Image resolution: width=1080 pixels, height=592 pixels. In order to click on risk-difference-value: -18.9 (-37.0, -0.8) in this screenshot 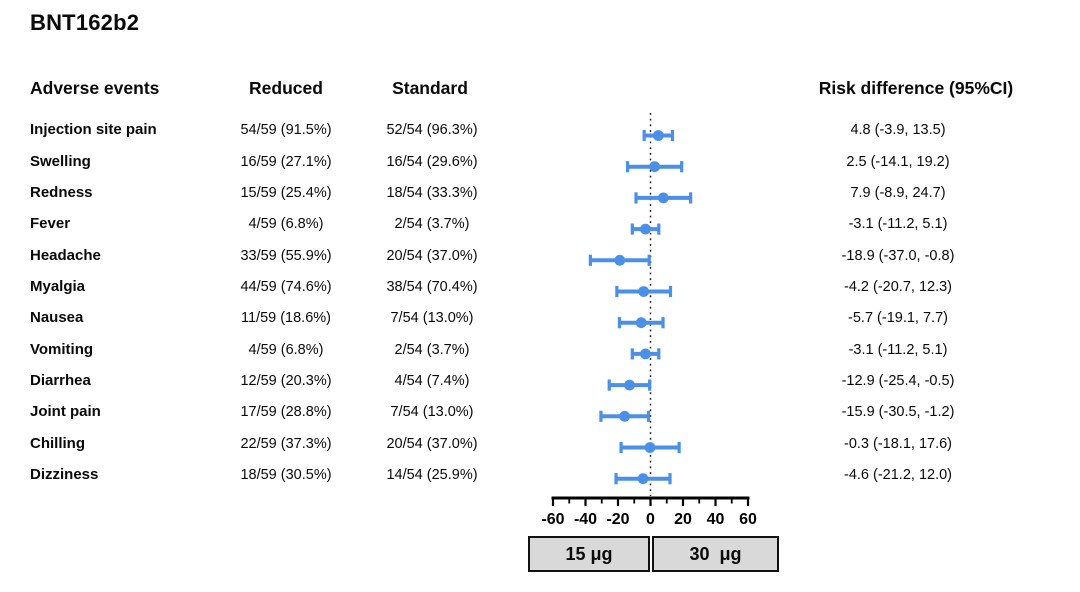, I will do `click(898, 255)`.